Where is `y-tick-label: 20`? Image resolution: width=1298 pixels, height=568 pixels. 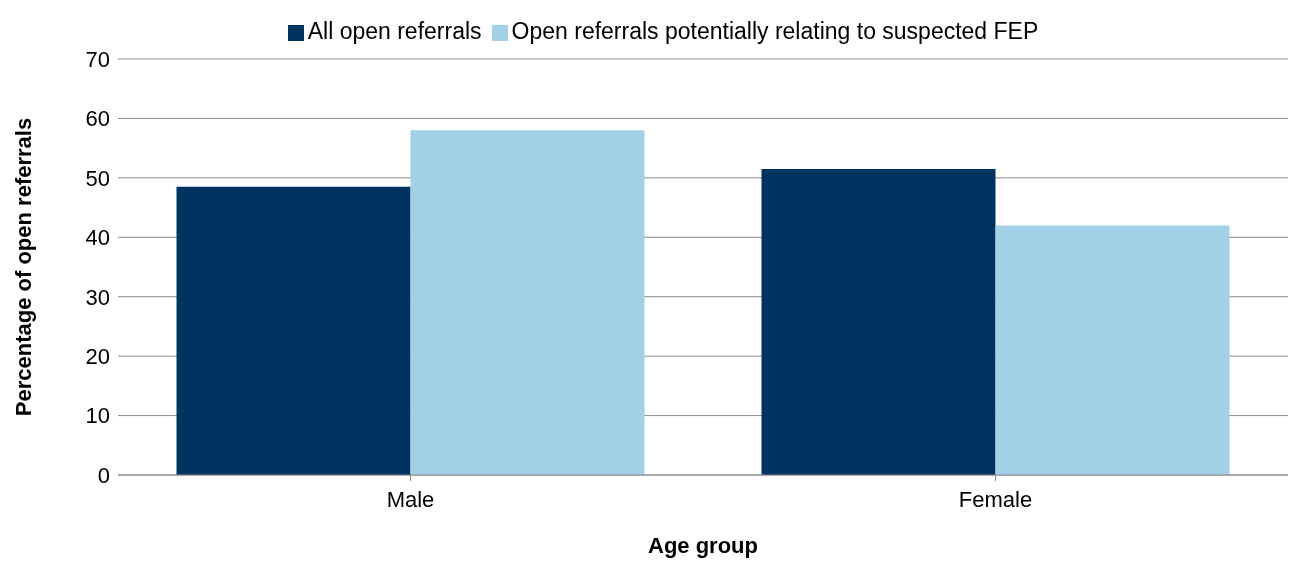 y-tick-label: 20 is located at coordinates (97, 356).